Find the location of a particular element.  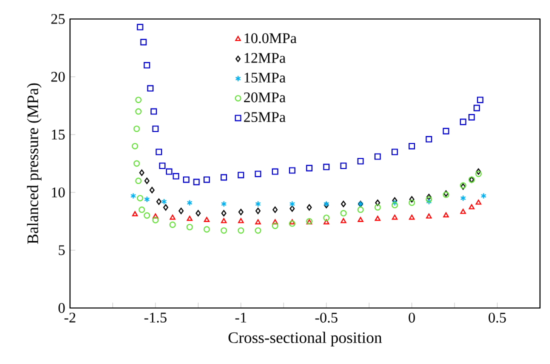

legend-label: 25MPa is located at coordinates (265, 117).